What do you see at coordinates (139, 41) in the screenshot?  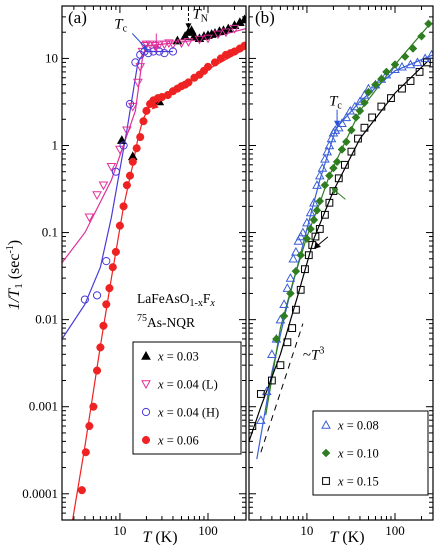 I see `tc-arrow` at bounding box center [139, 41].